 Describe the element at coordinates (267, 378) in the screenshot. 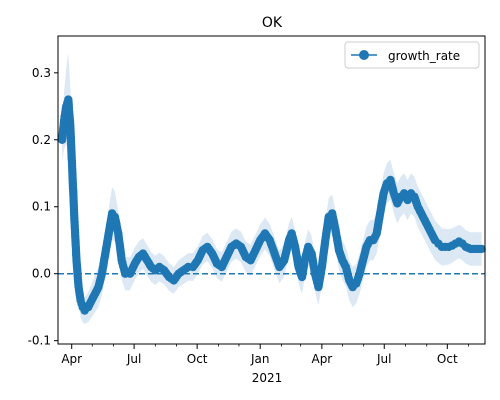

I see `x-axis-year-label: 2021` at that location.